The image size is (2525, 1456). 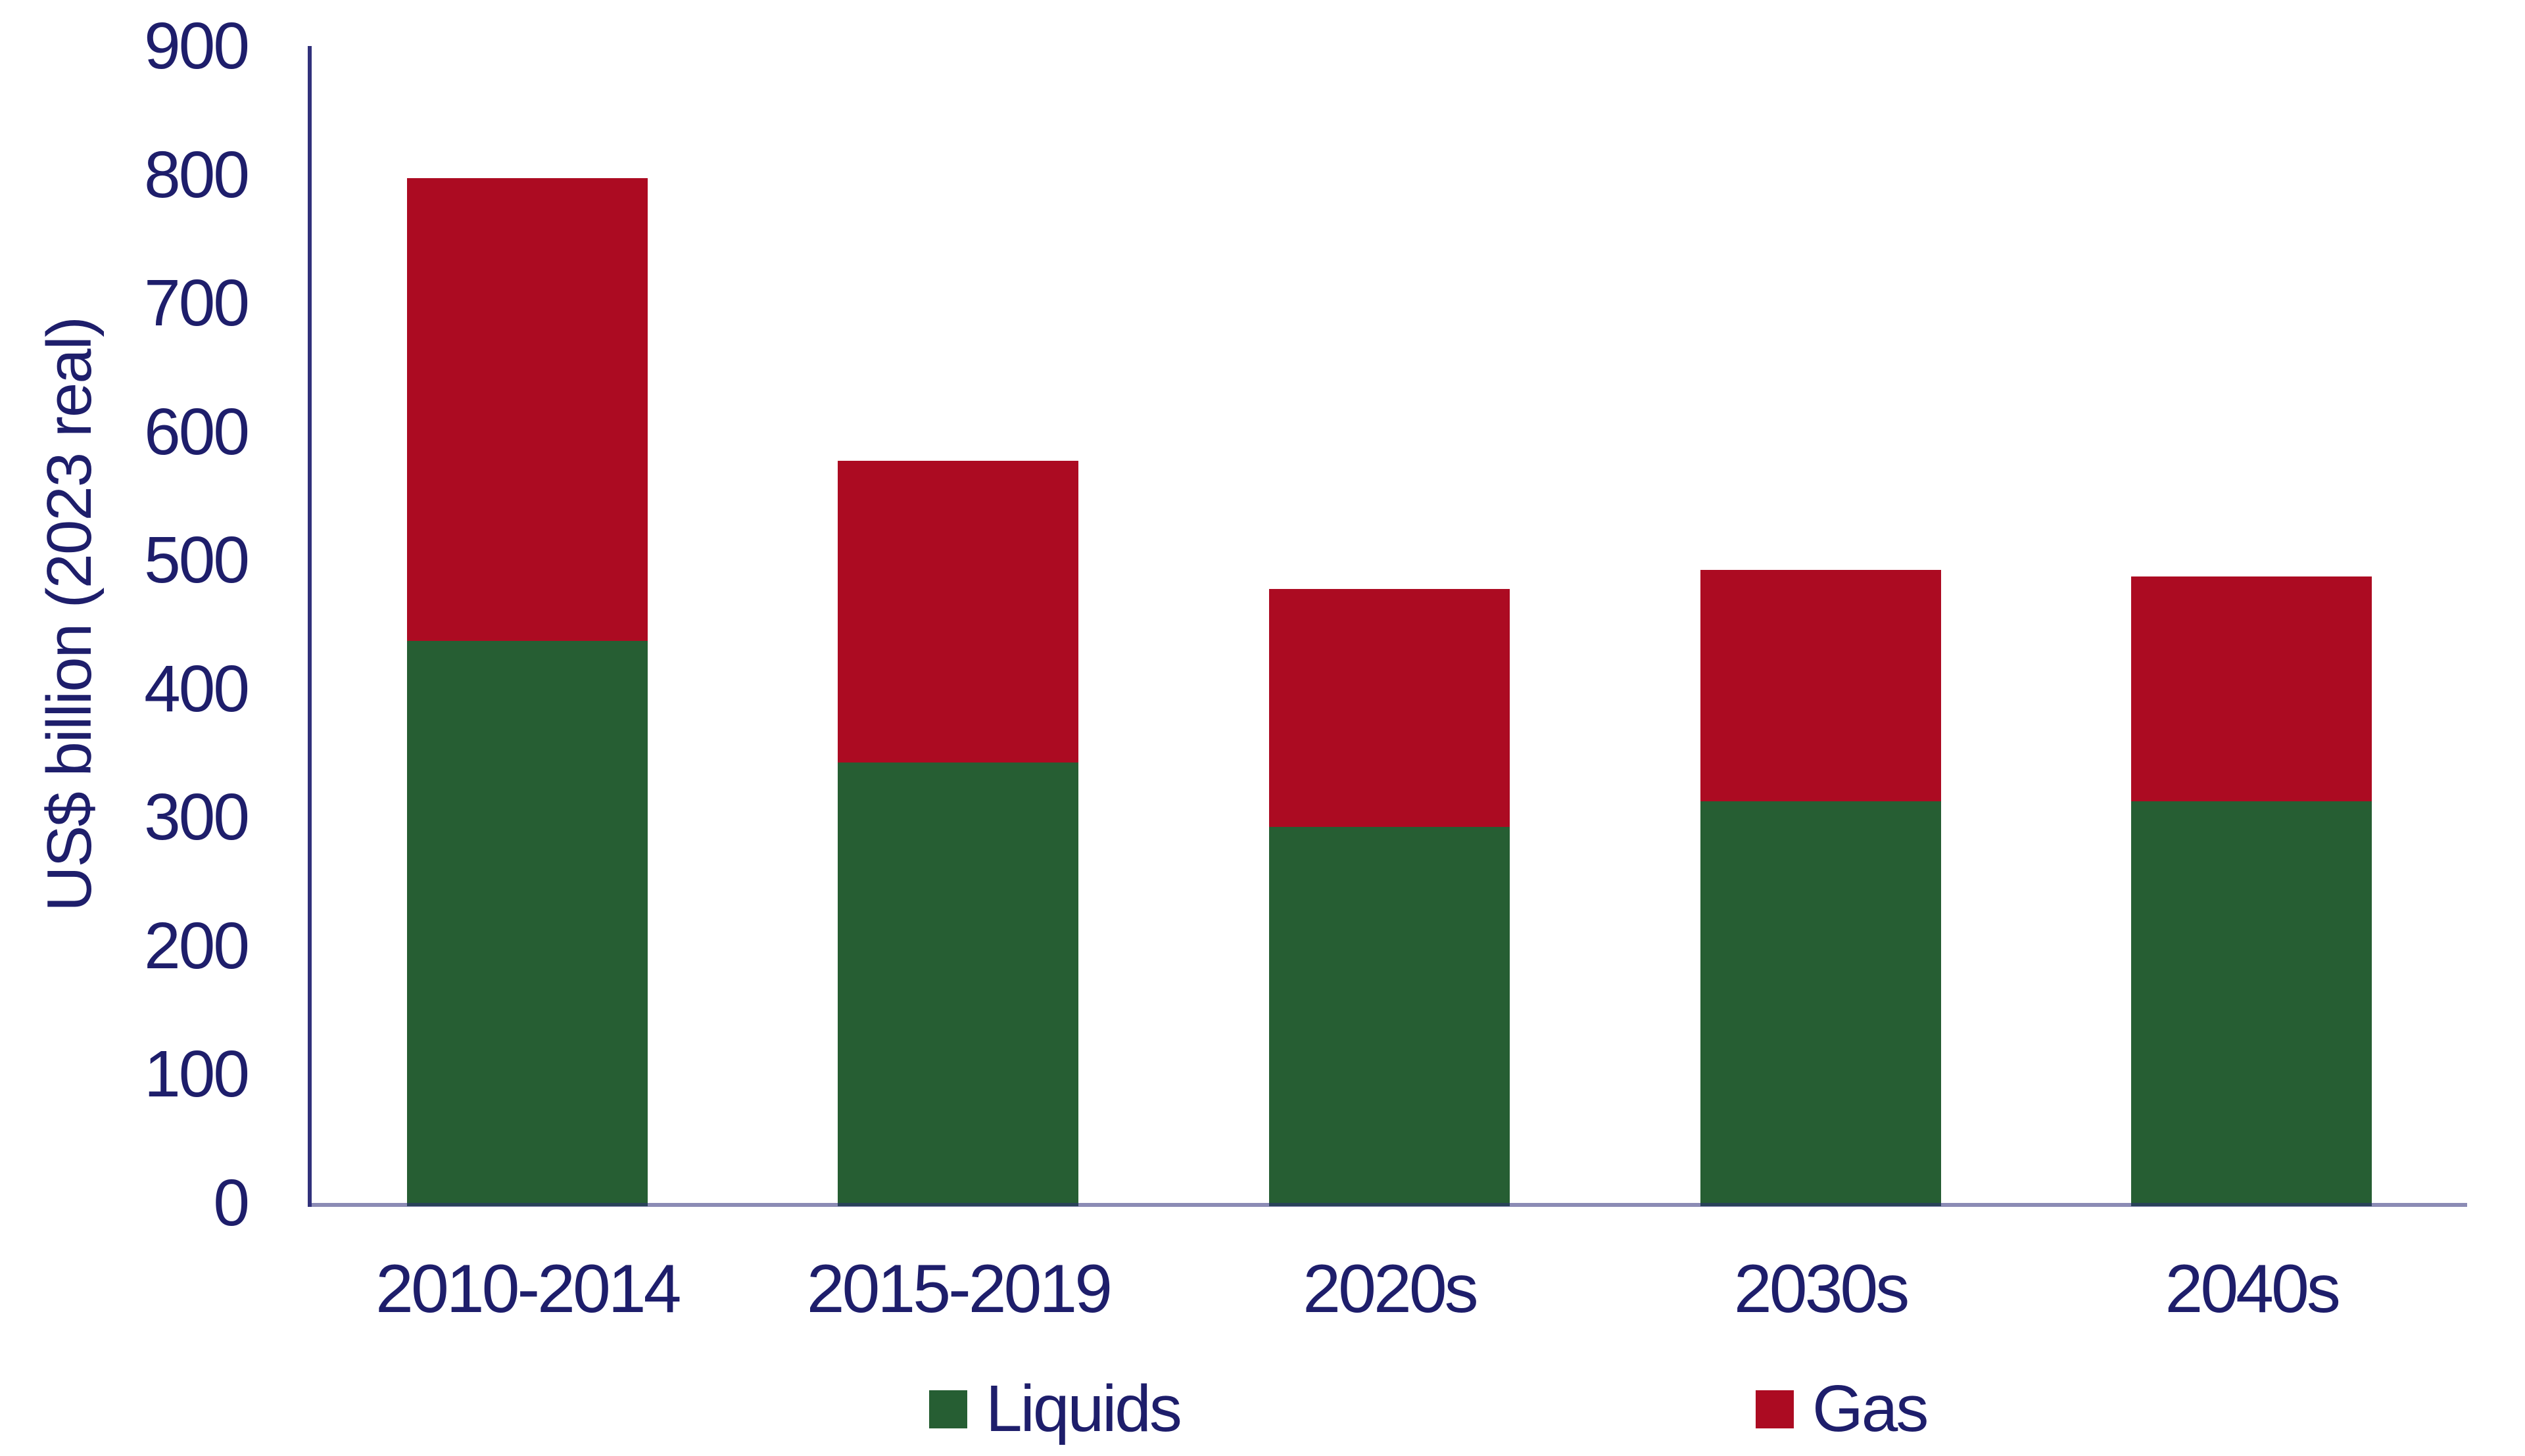 What do you see at coordinates (197, 46) in the screenshot?
I see `y-tick-label-900: 900` at bounding box center [197, 46].